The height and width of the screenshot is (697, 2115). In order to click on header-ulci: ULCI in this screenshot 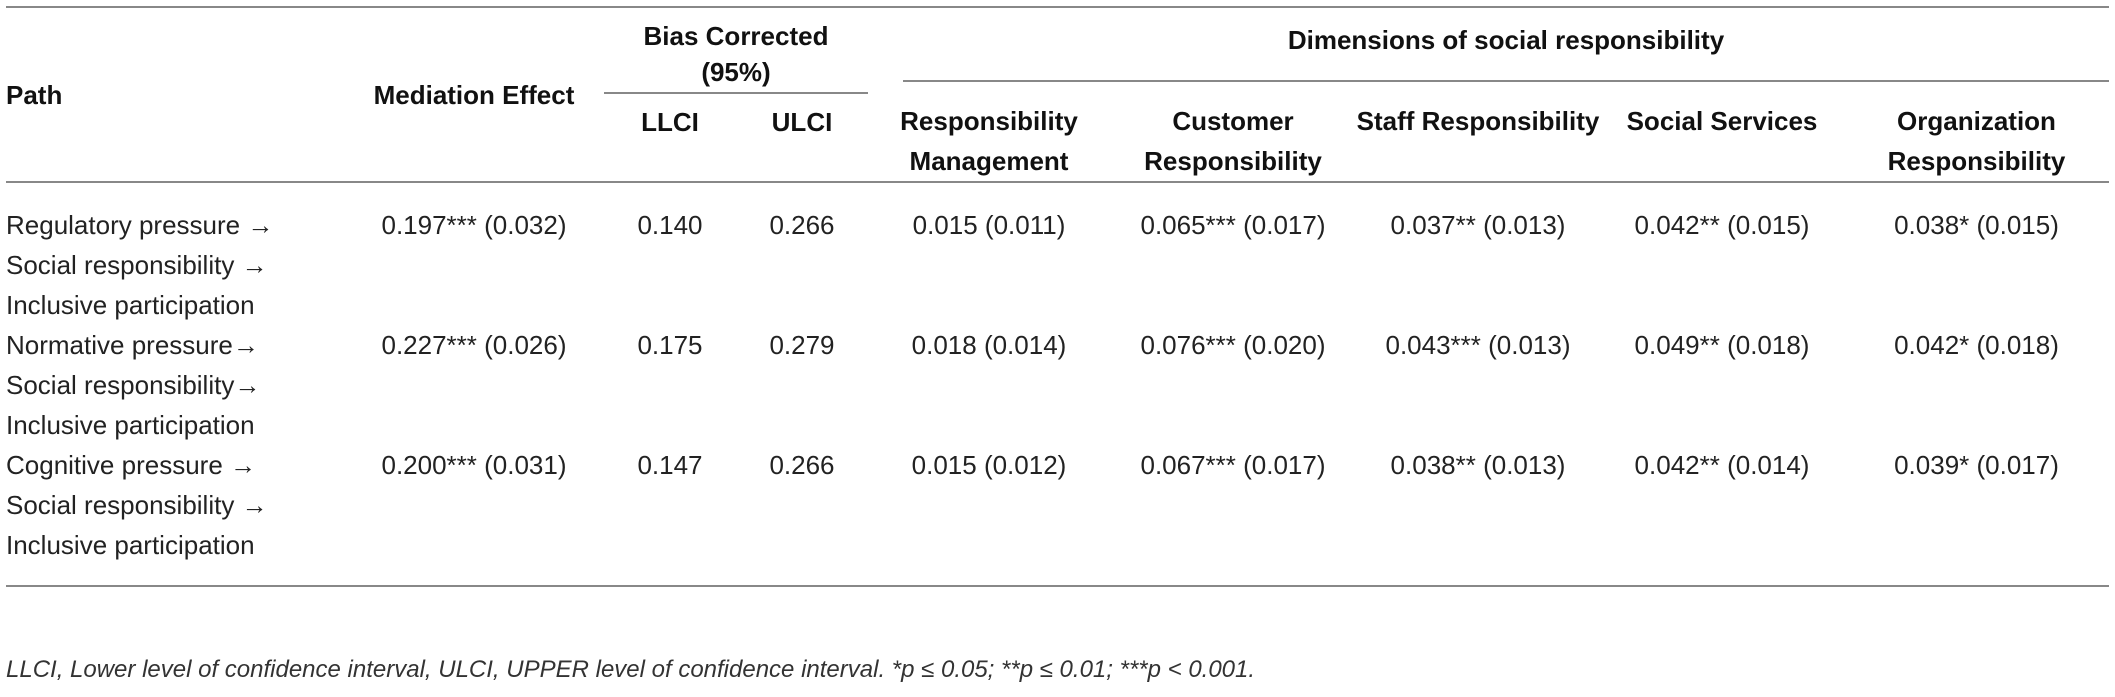, I will do `click(802, 122)`.